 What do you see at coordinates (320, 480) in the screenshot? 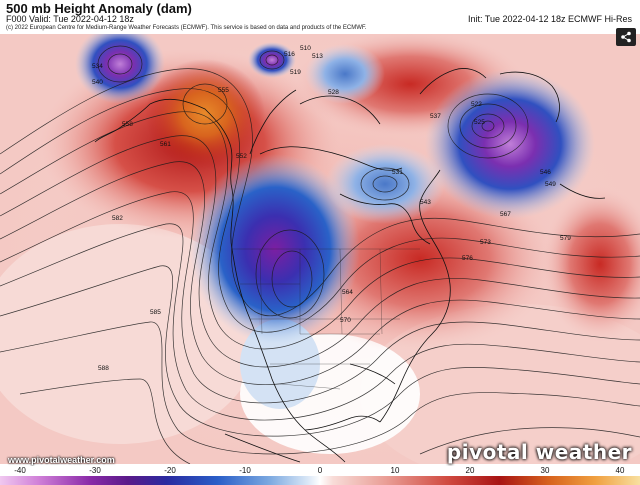
I see `colorbar-strip` at bounding box center [320, 480].